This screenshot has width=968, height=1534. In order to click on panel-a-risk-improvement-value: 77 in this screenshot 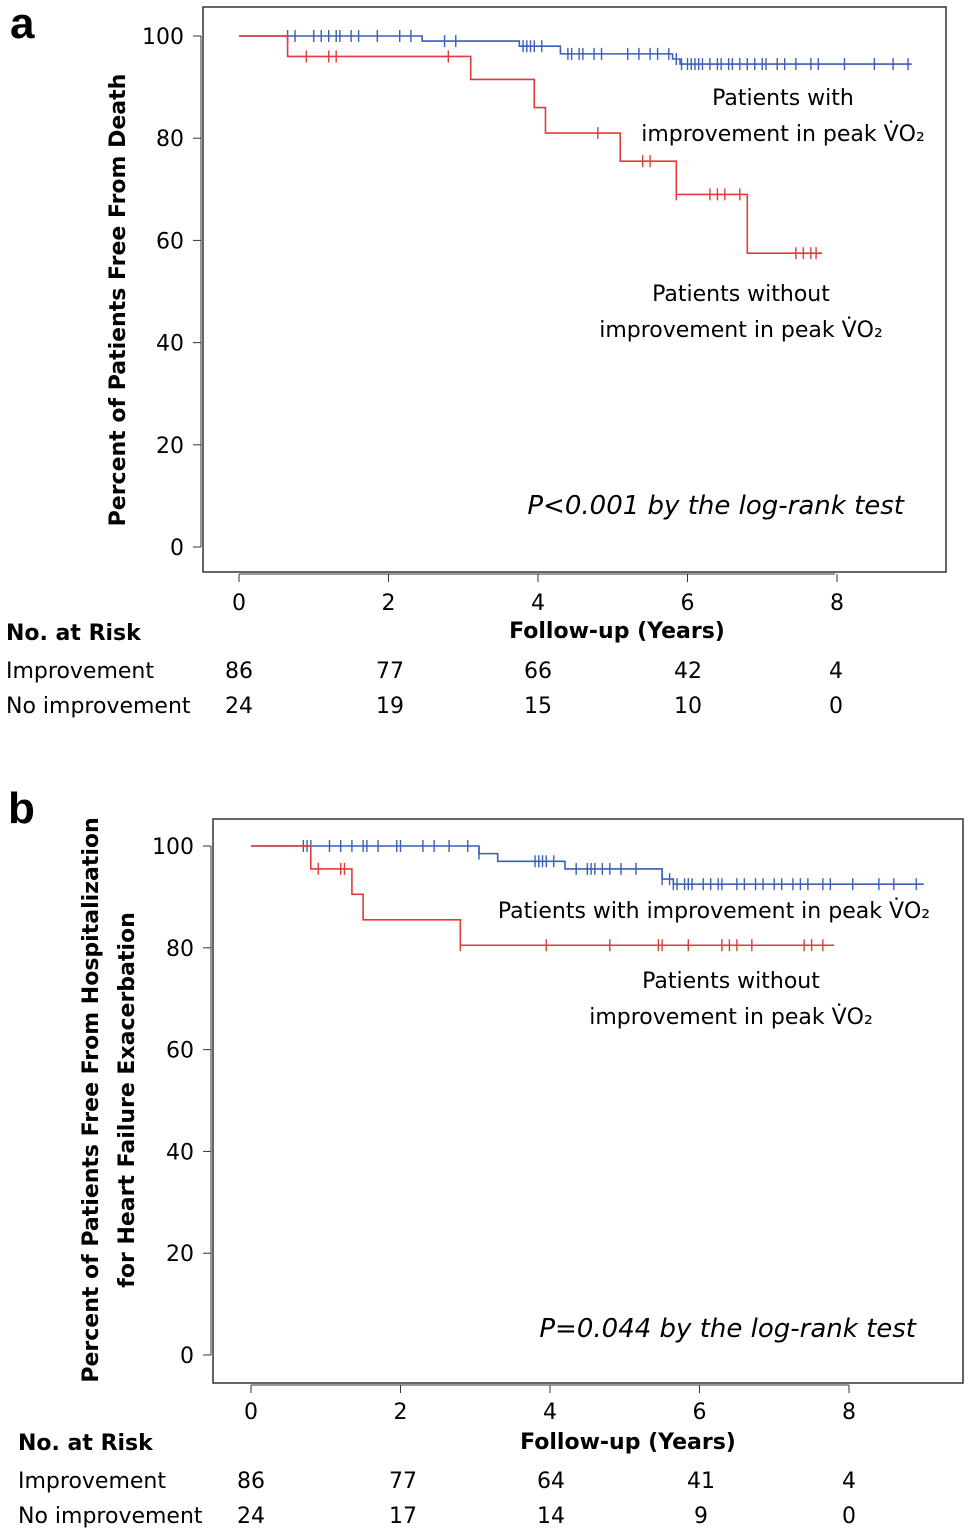, I will do `click(390, 671)`.